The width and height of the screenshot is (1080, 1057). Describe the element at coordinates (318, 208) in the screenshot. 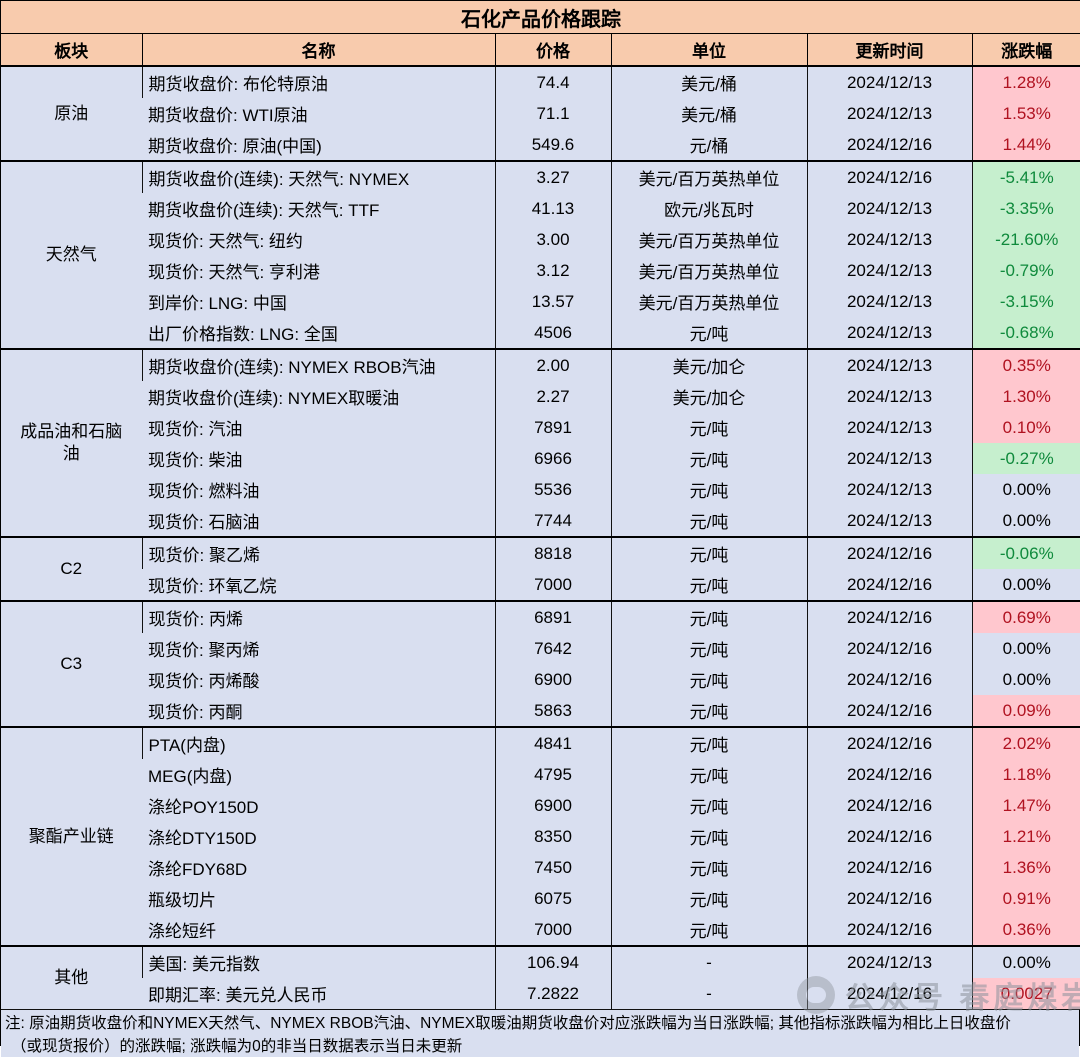

I see `name-cell: 期货收盘价(连续): 天然气: TTF` at that location.